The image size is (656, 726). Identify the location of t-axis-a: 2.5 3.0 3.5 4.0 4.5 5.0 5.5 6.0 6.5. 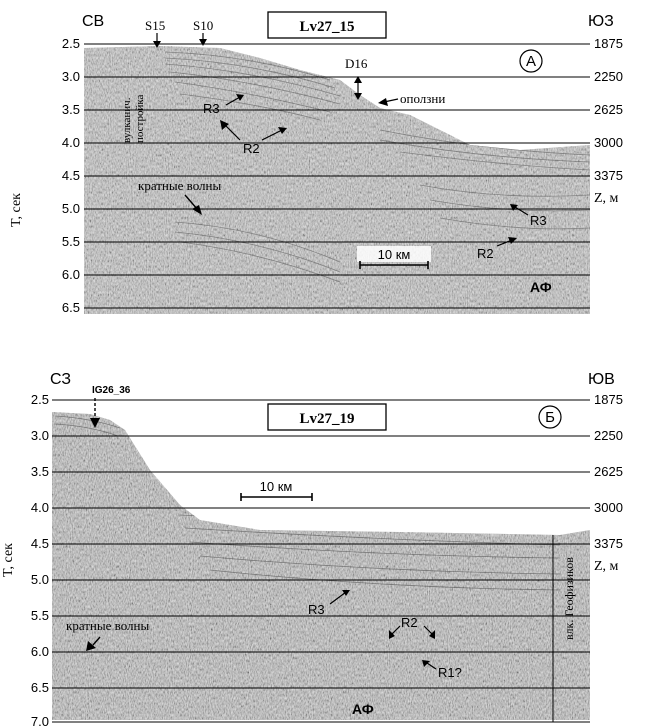
(71, 175).